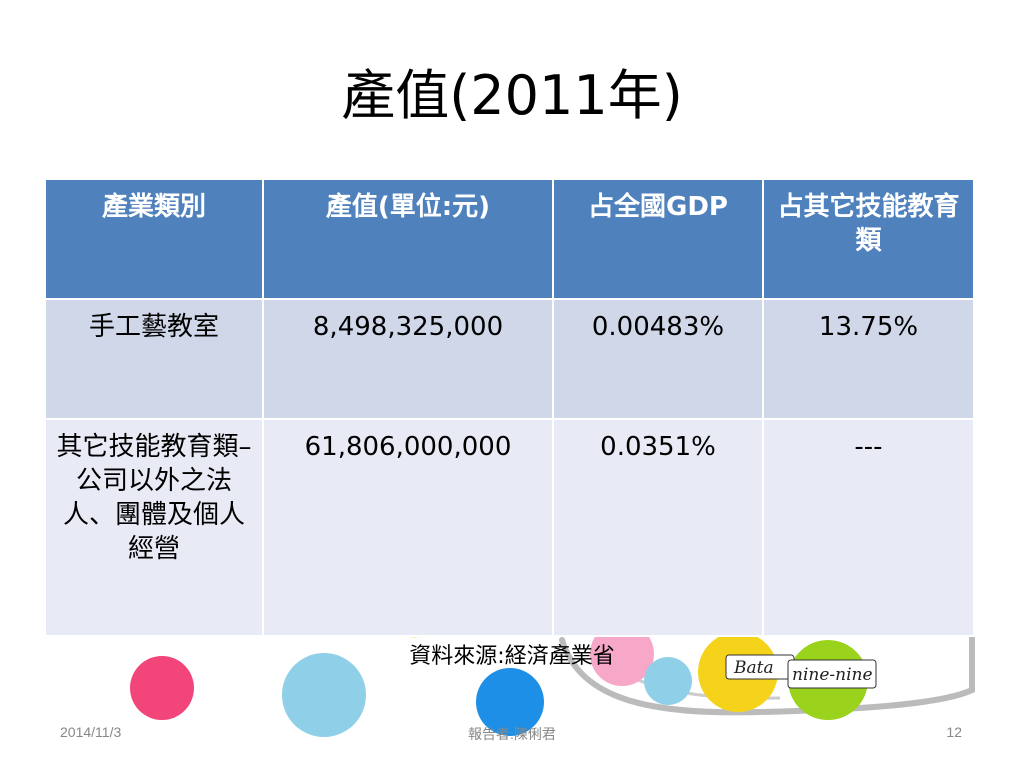  I want to click on cell-category: 其它技能教育類–公司以外之法人、團體及個人經營, so click(154, 527).